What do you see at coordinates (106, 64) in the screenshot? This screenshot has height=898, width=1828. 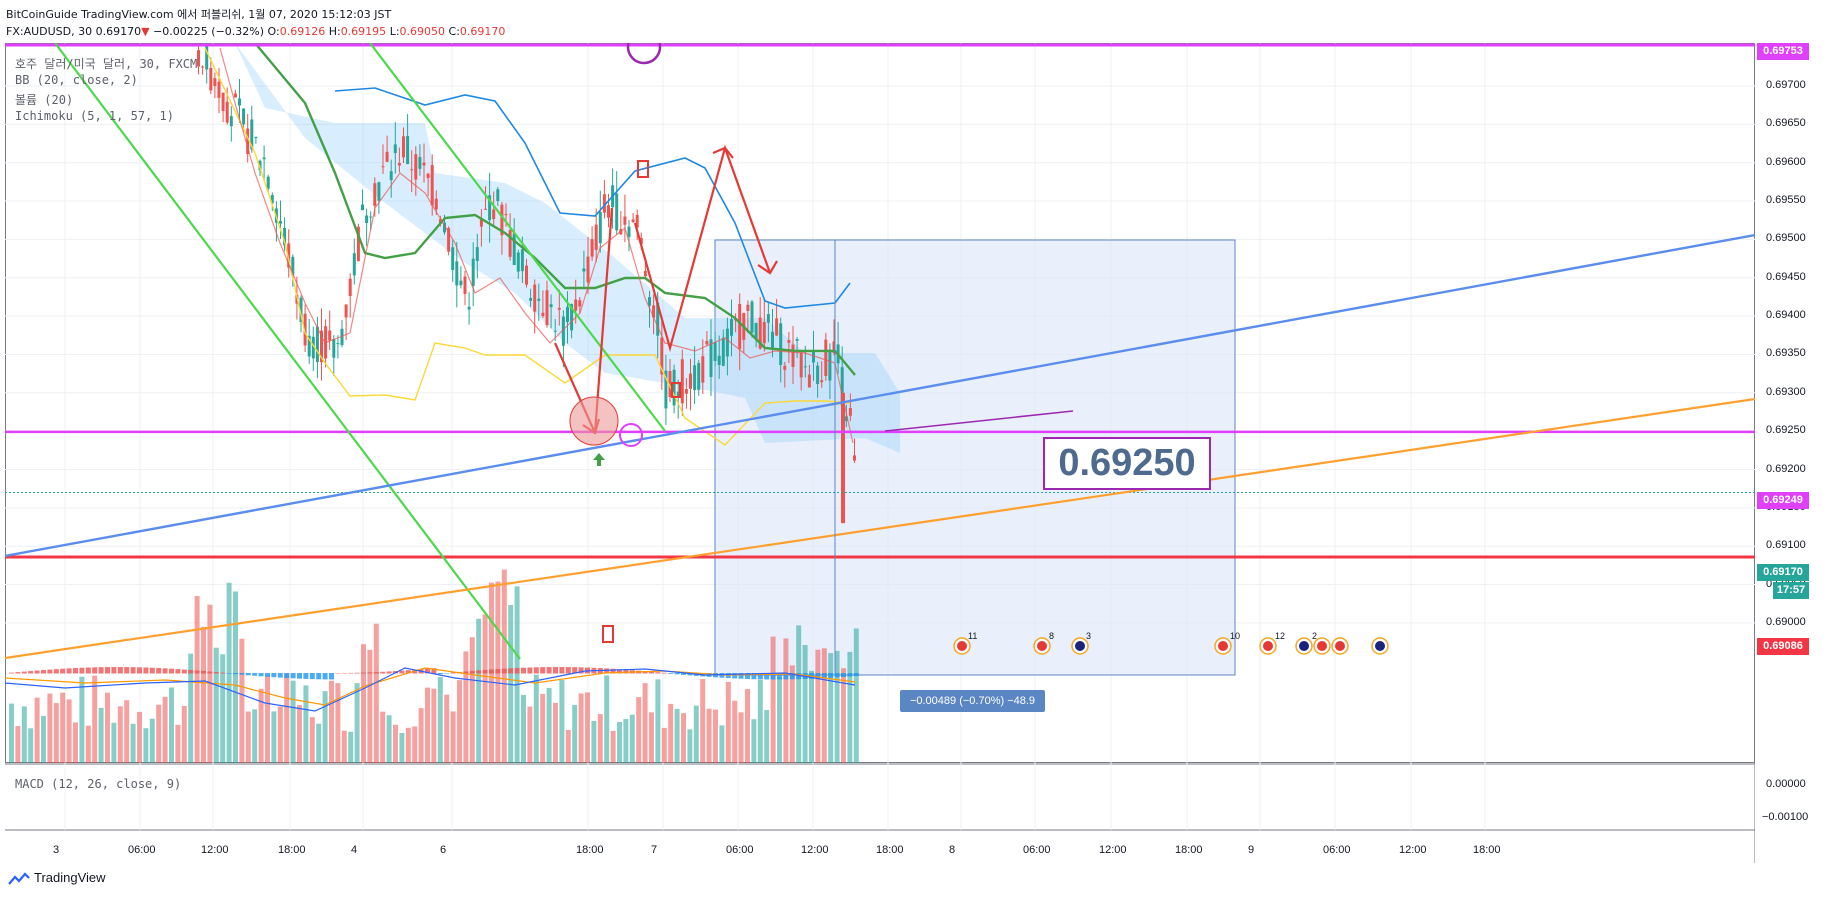 I see `indicator-main: 호주 달러/미국 달러, 30, FXCM` at bounding box center [106, 64].